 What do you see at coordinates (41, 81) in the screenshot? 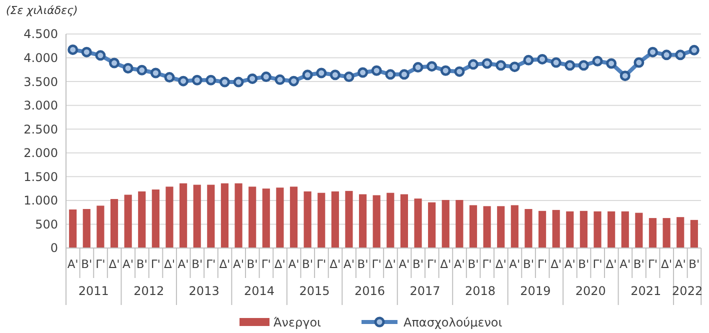
I see `y-tick-label: 3.500` at bounding box center [41, 81].